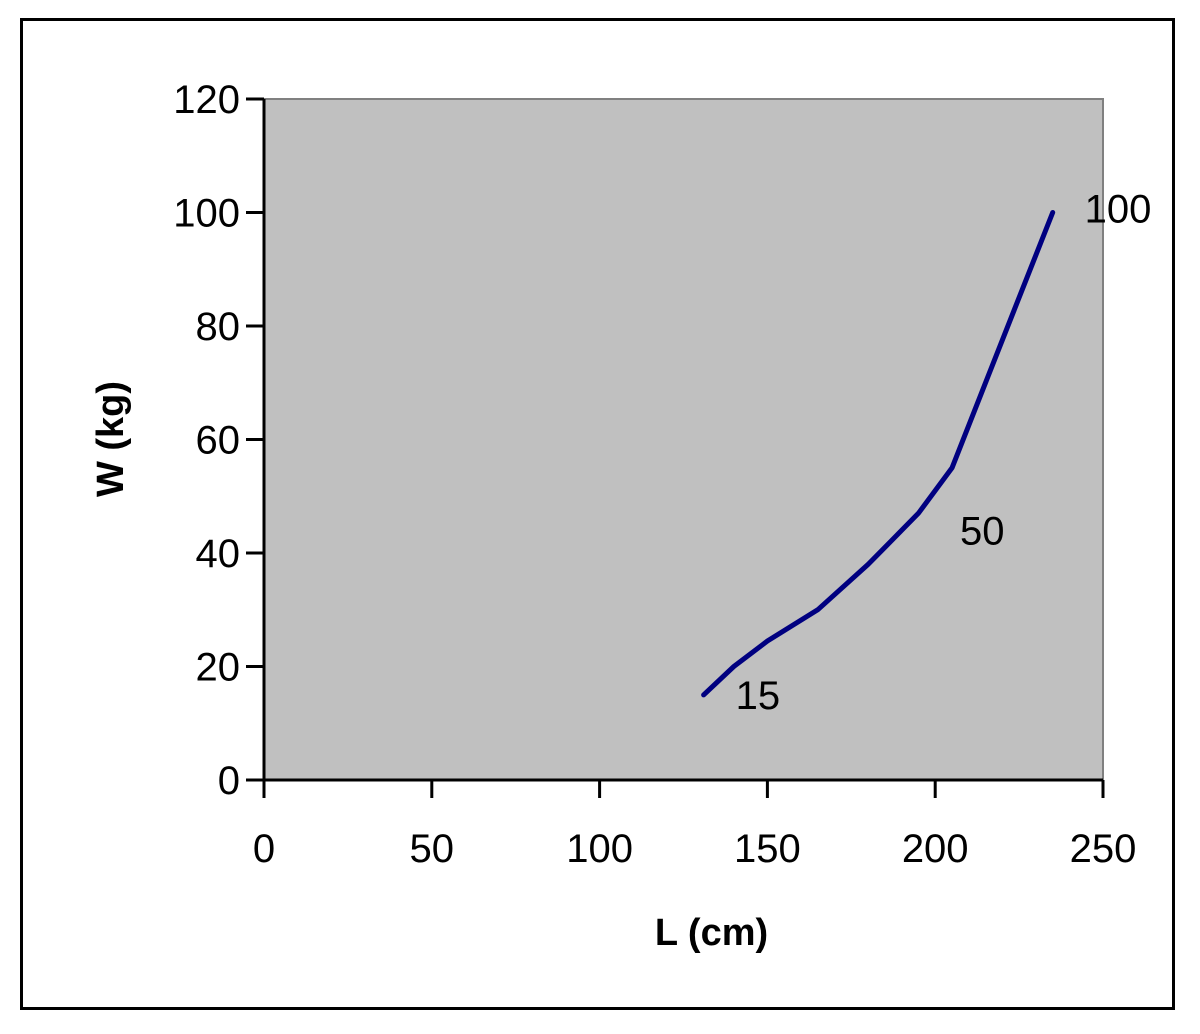 Image resolution: width=1200 pixels, height=1034 pixels. Describe the element at coordinates (982, 531) in the screenshot. I see `data-label: 50` at that location.